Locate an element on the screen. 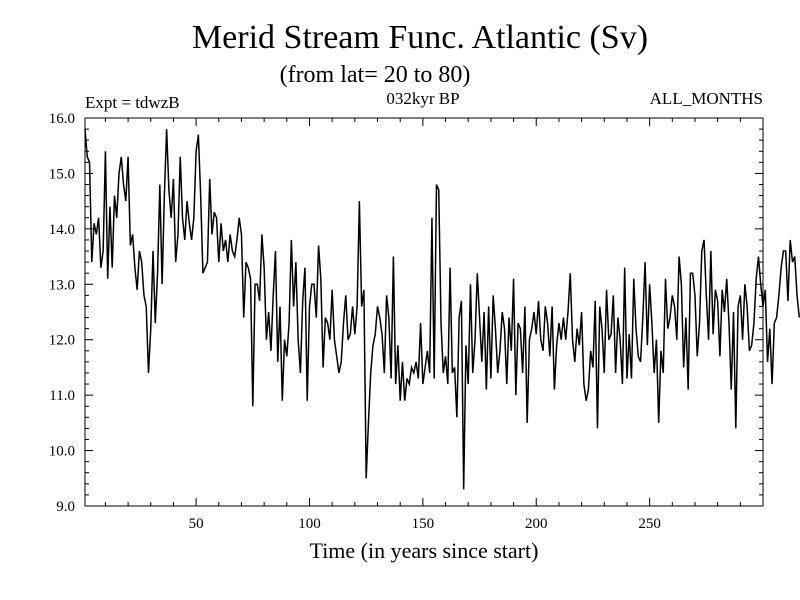 The width and height of the screenshot is (800, 600). y-tick-label: 9.0 is located at coordinates (65, 507).